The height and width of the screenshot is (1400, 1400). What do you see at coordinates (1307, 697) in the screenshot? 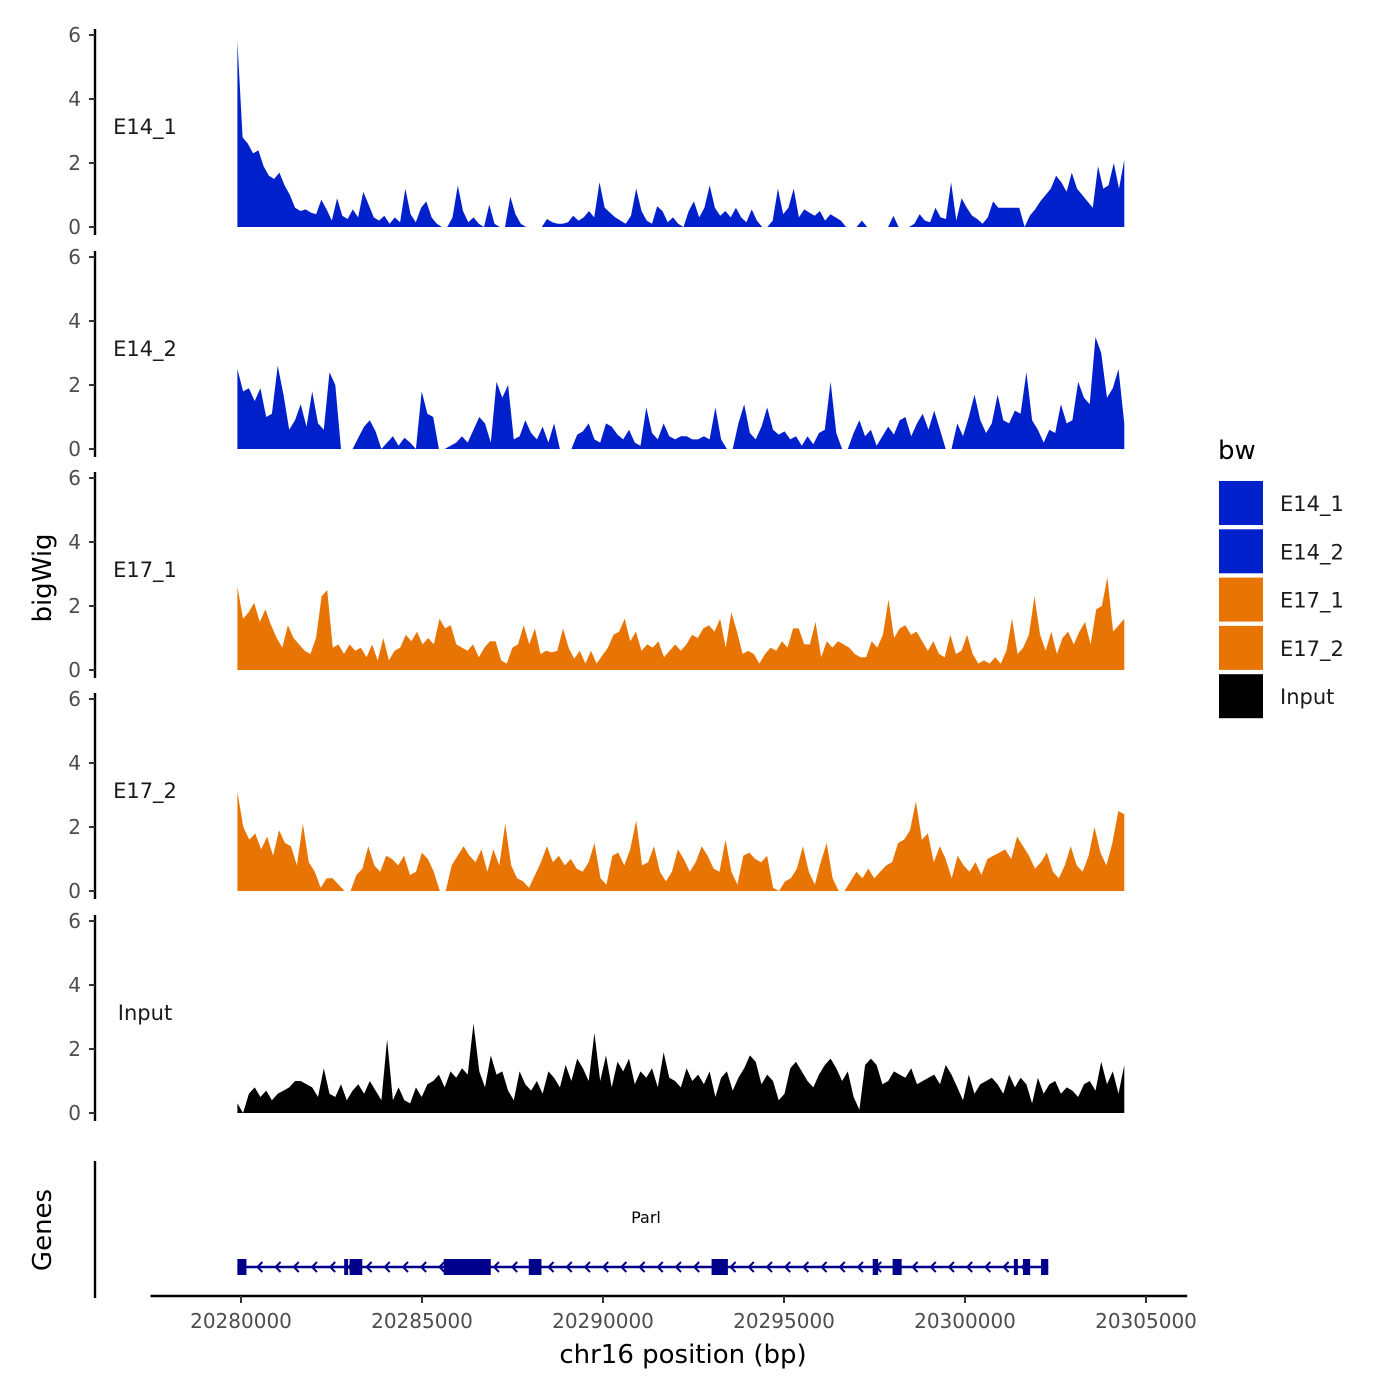
I see `legend-label: Input` at bounding box center [1307, 697].